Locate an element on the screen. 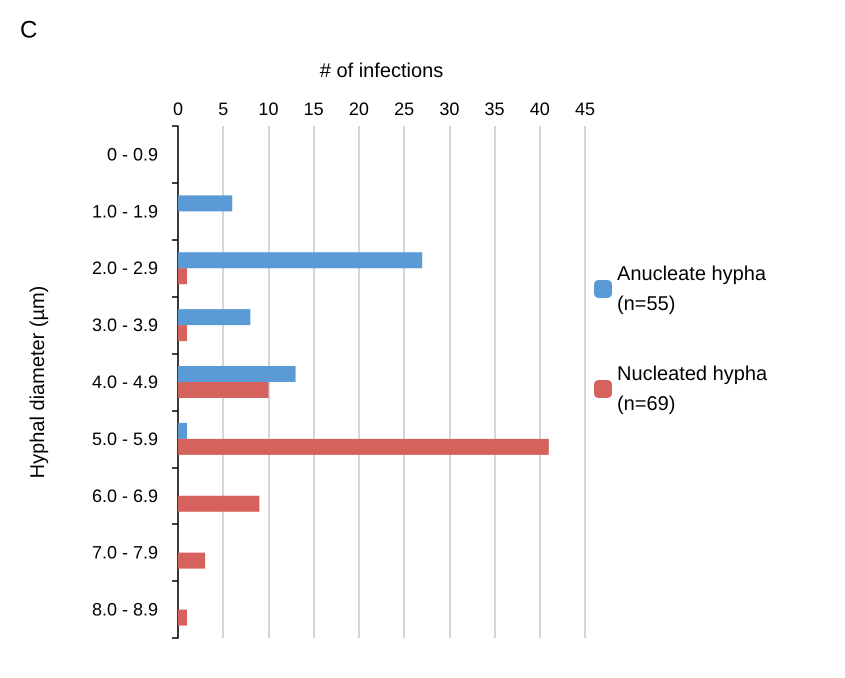  y-tick-label: 0 - 0.9 is located at coordinates (132, 154).